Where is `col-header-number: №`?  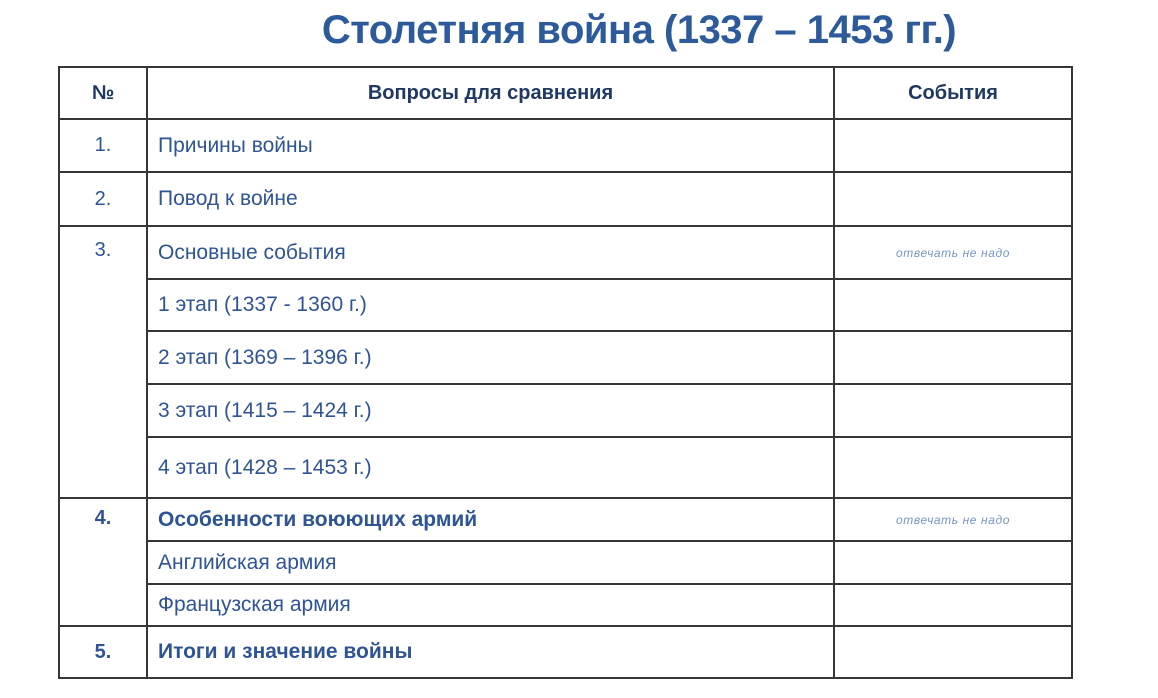
col-header-number: № is located at coordinates (103, 93).